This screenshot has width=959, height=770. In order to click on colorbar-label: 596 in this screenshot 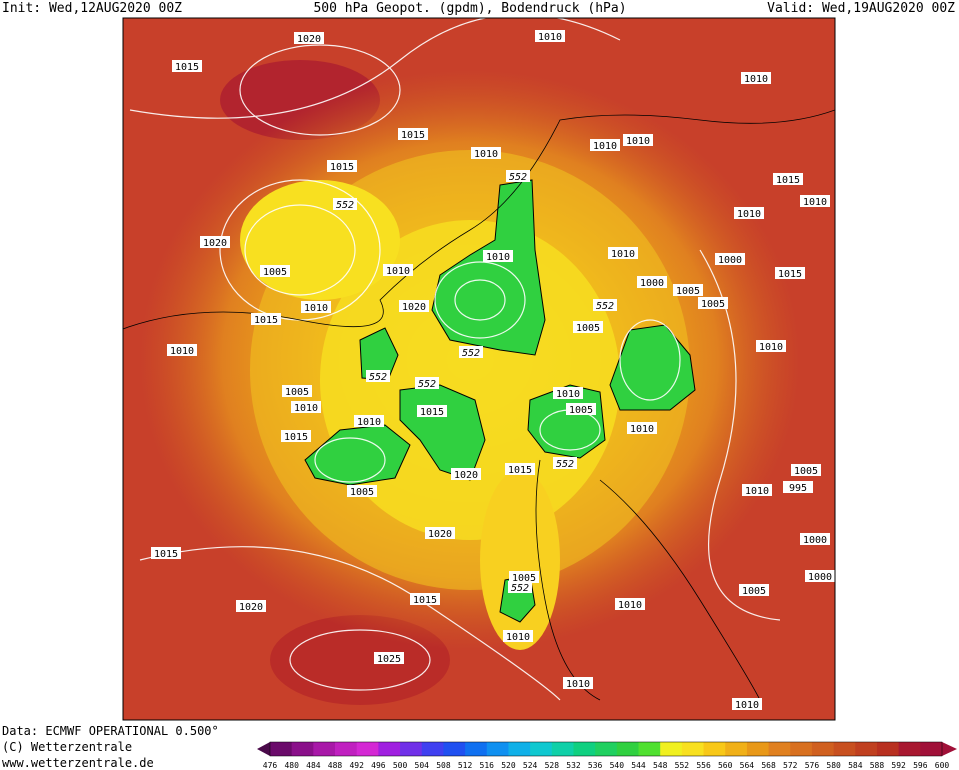, I will do `click(920, 765)`.